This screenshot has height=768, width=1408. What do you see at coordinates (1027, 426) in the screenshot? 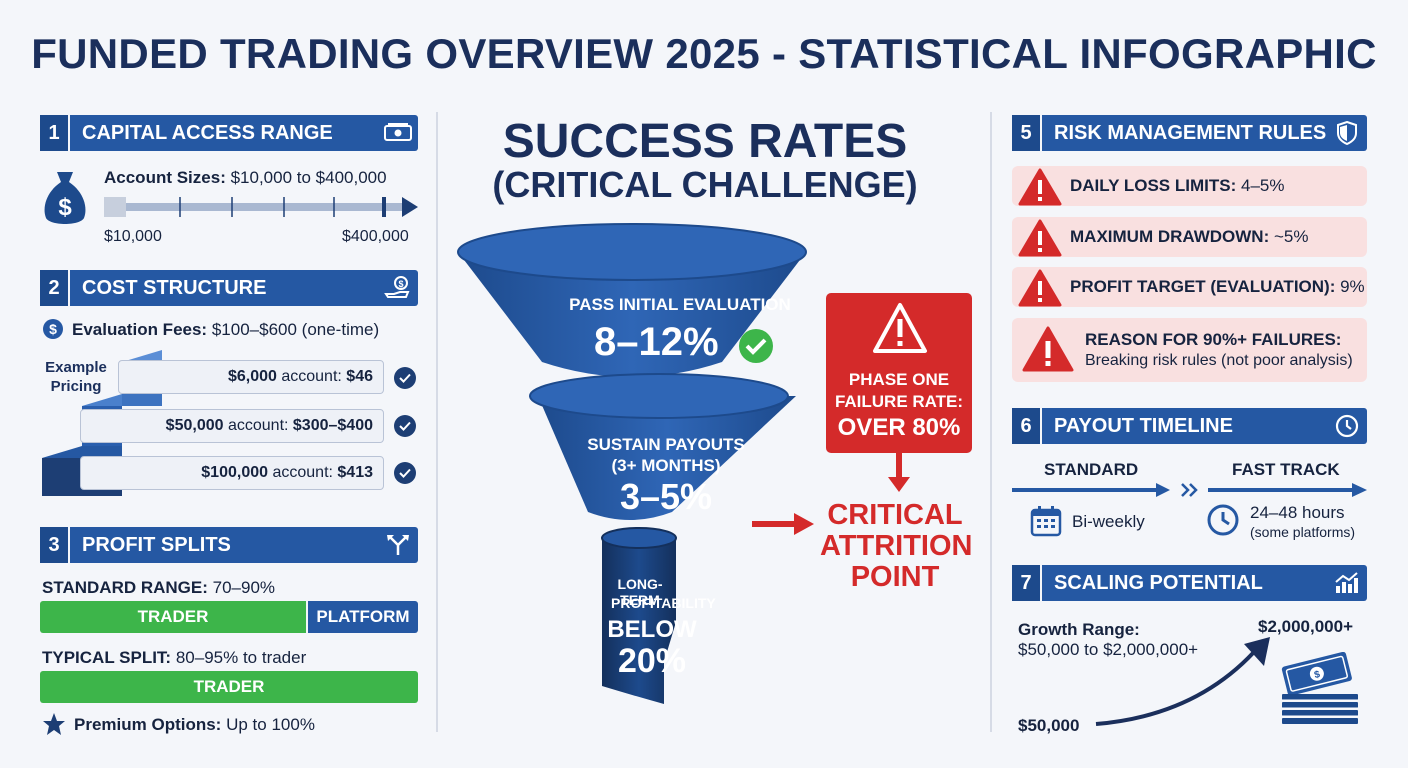
I see `section-number: 6` at bounding box center [1027, 426].